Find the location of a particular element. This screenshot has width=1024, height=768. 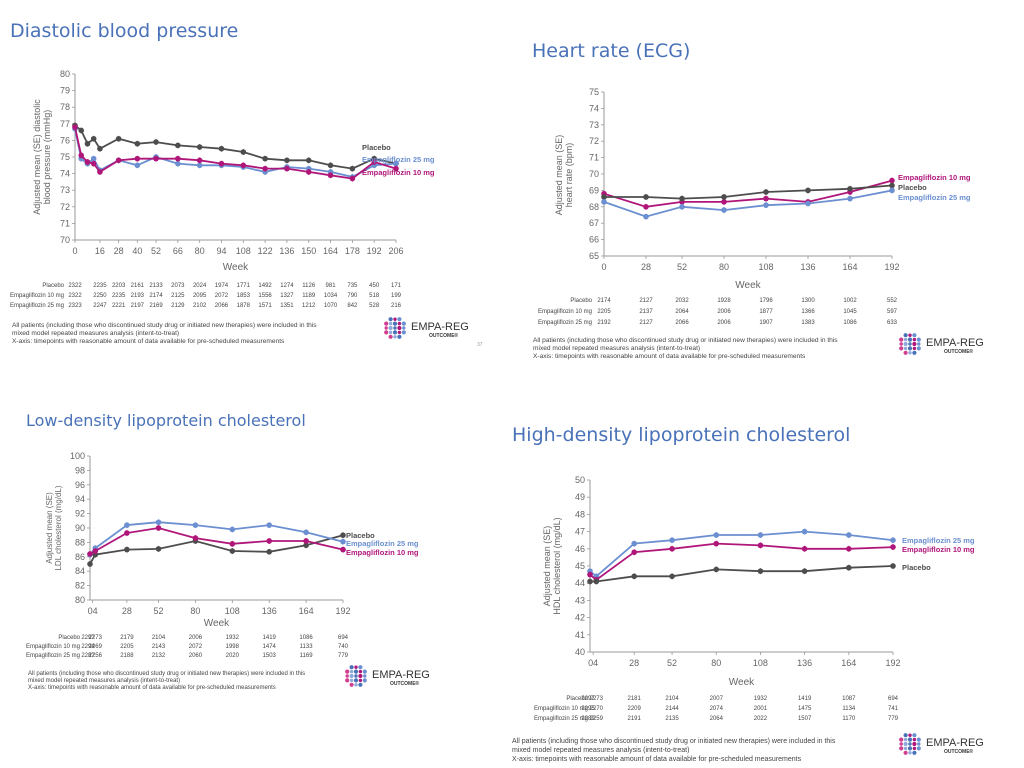

x-axis-label: Week is located at coordinates (742, 682).